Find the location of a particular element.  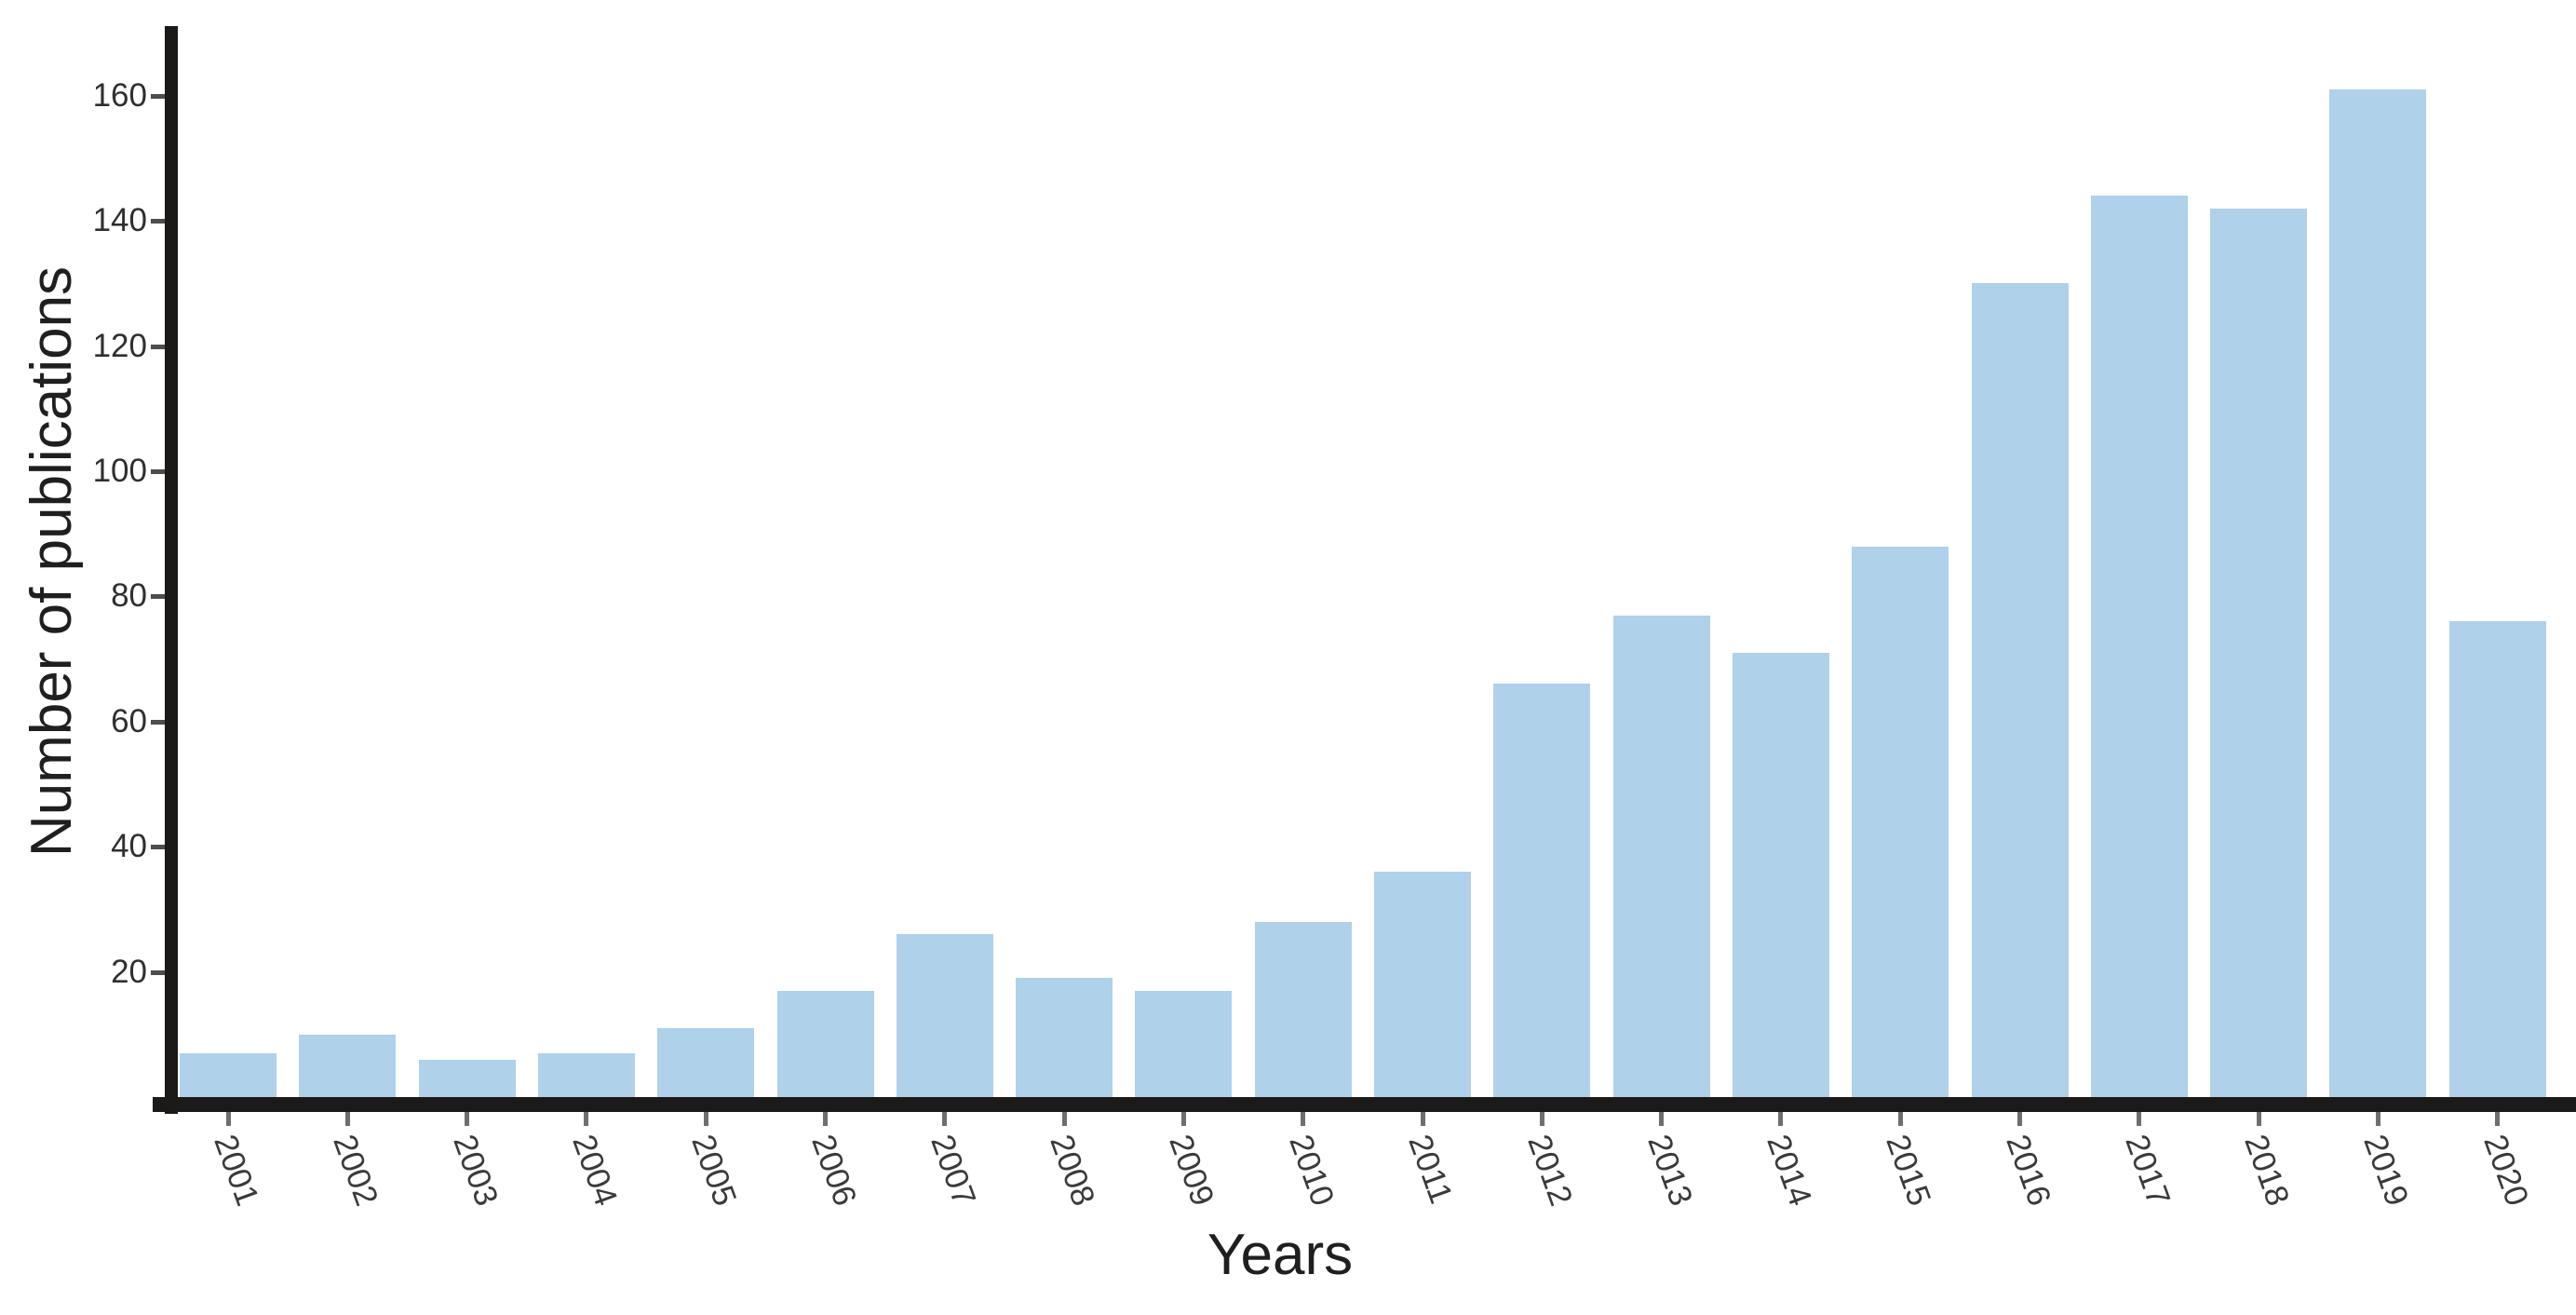

bar-2005 is located at coordinates (705, 1062).